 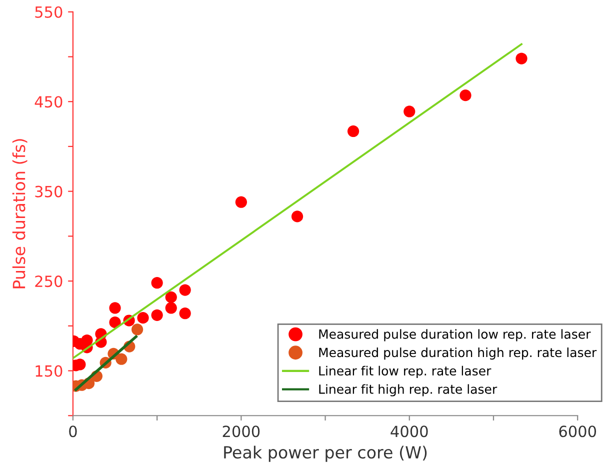 What do you see at coordinates (458, 354) in the screenshot?
I see `legend-label: Measured pulse duration high rep. rate laser` at bounding box center [458, 354].